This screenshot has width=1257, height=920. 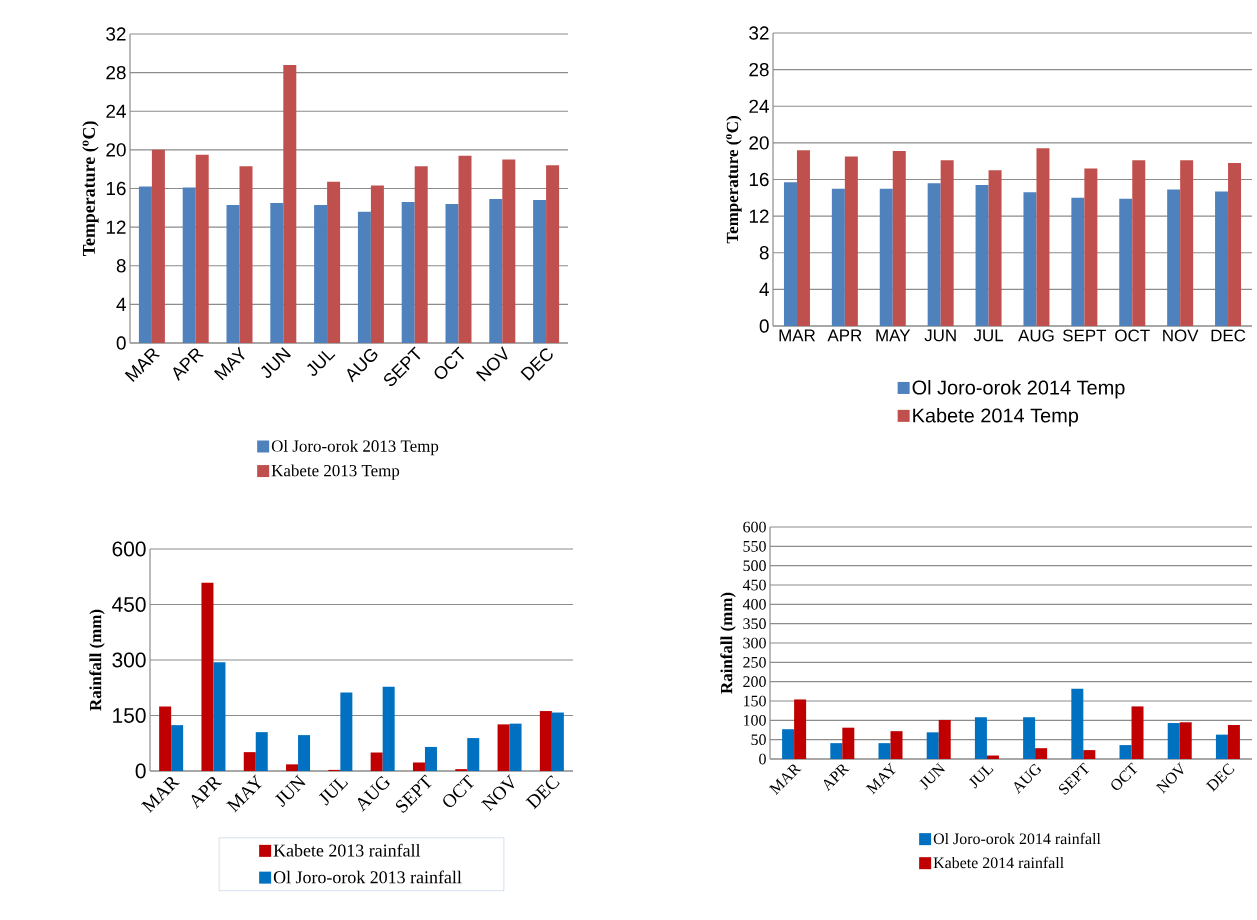 What do you see at coordinates (754, 662) in the screenshot?
I see `y-tick-label: 250` at bounding box center [754, 662].